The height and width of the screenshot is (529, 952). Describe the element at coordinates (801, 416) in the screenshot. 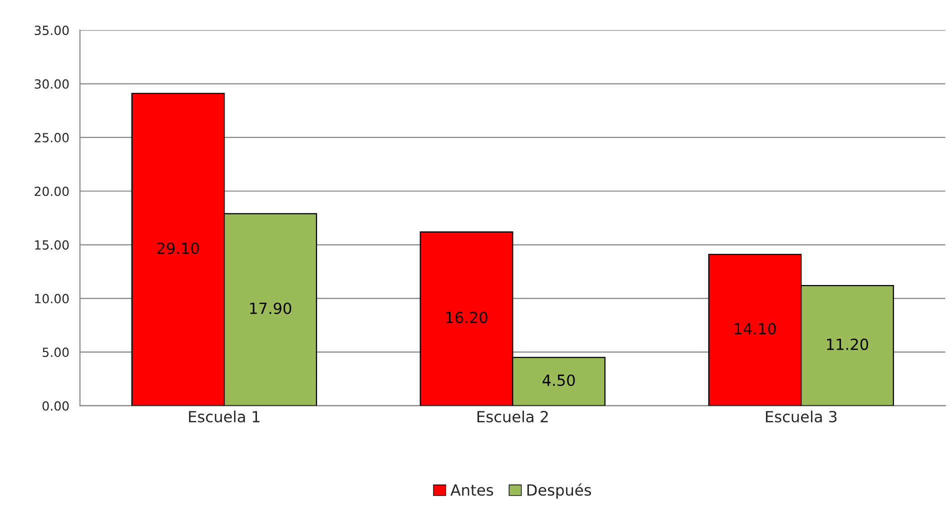

I see `x-tick-label: Escuela 3` at that location.